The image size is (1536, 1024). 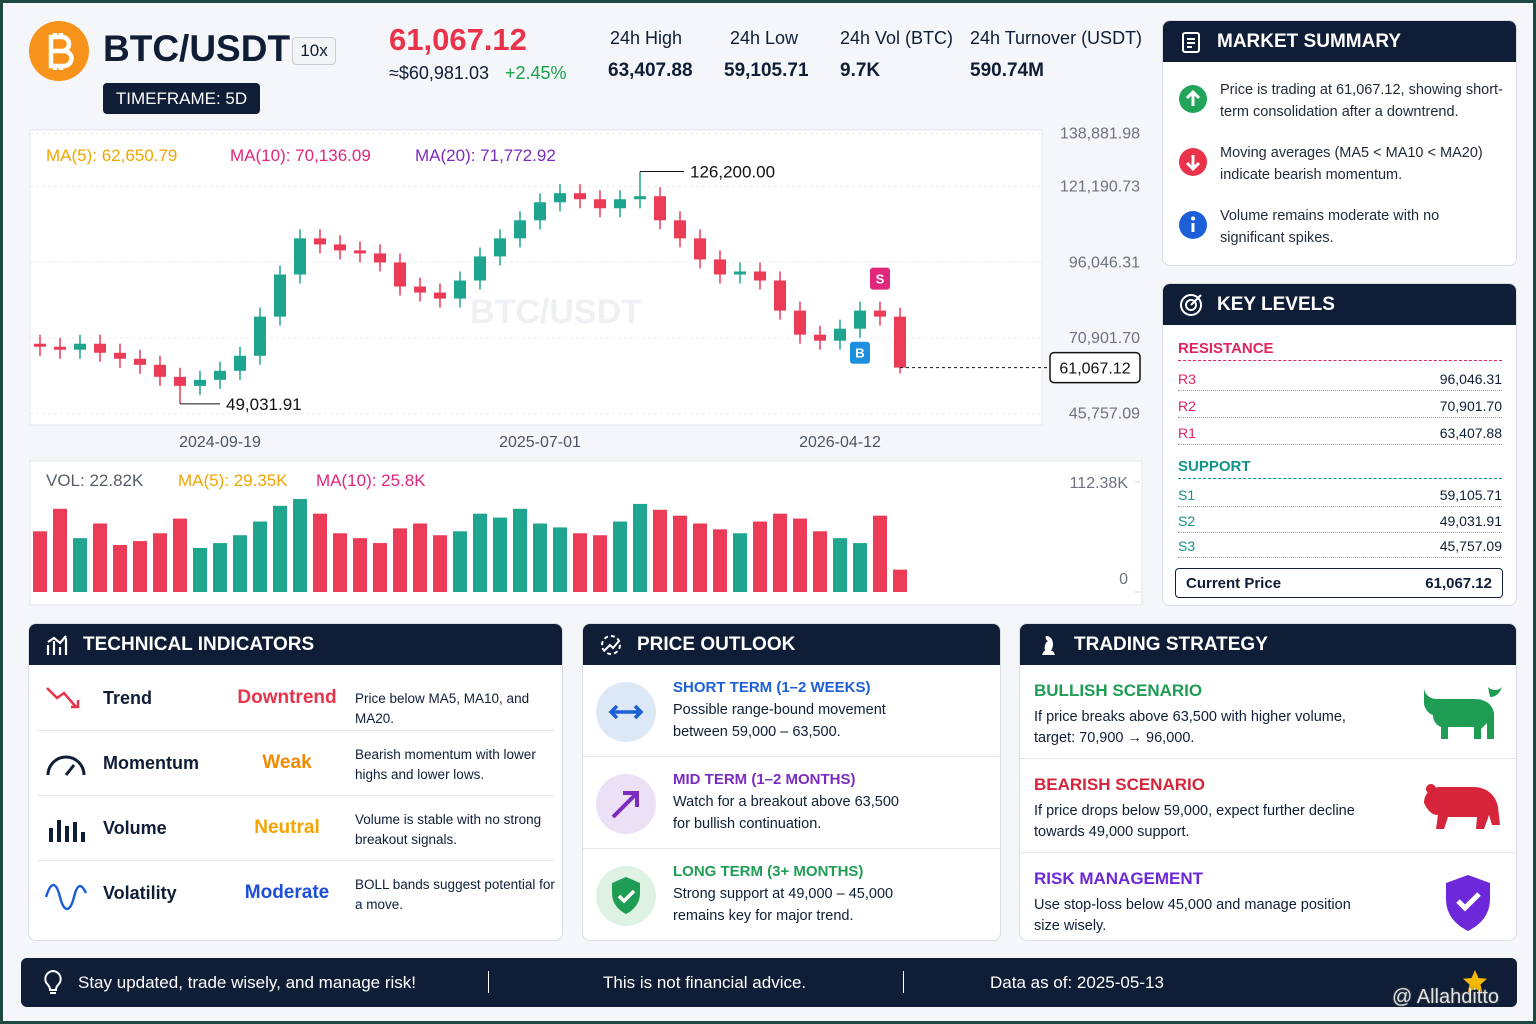 What do you see at coordinates (1340, 350) in the screenshot?
I see `resistance-title: RESISTANCE` at bounding box center [1340, 350].